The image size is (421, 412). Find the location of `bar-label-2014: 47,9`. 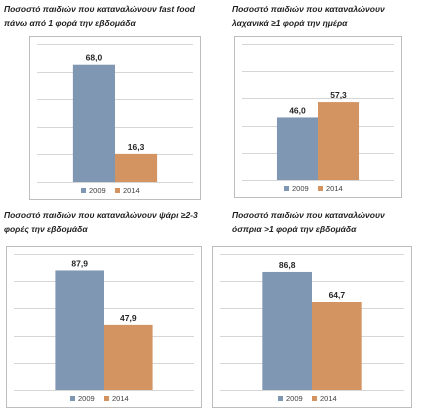

bar-label-2014: 47,9 is located at coordinates (128, 318).